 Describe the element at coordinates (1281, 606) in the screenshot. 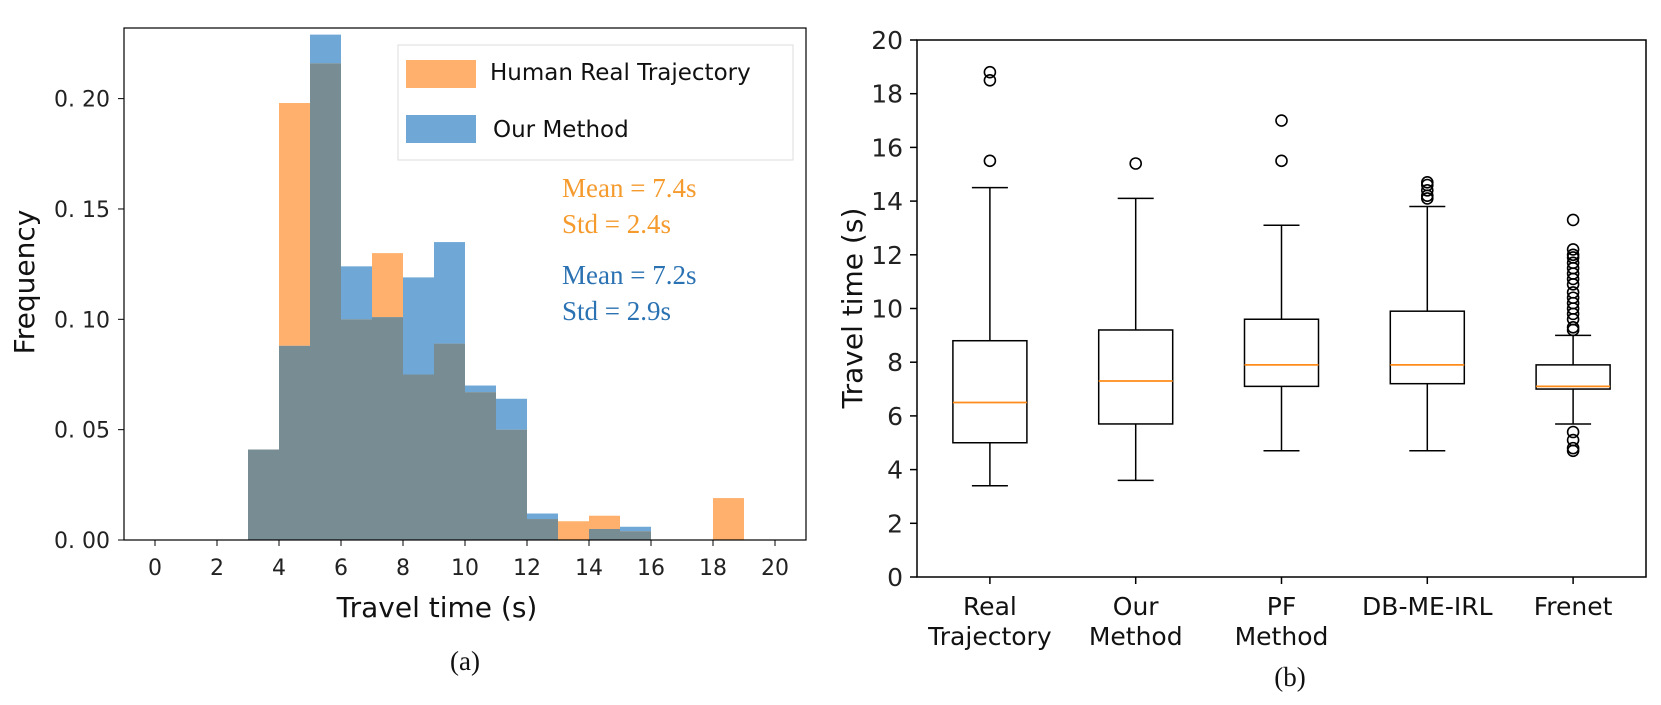

I see `category-label-line1: PF` at that location.